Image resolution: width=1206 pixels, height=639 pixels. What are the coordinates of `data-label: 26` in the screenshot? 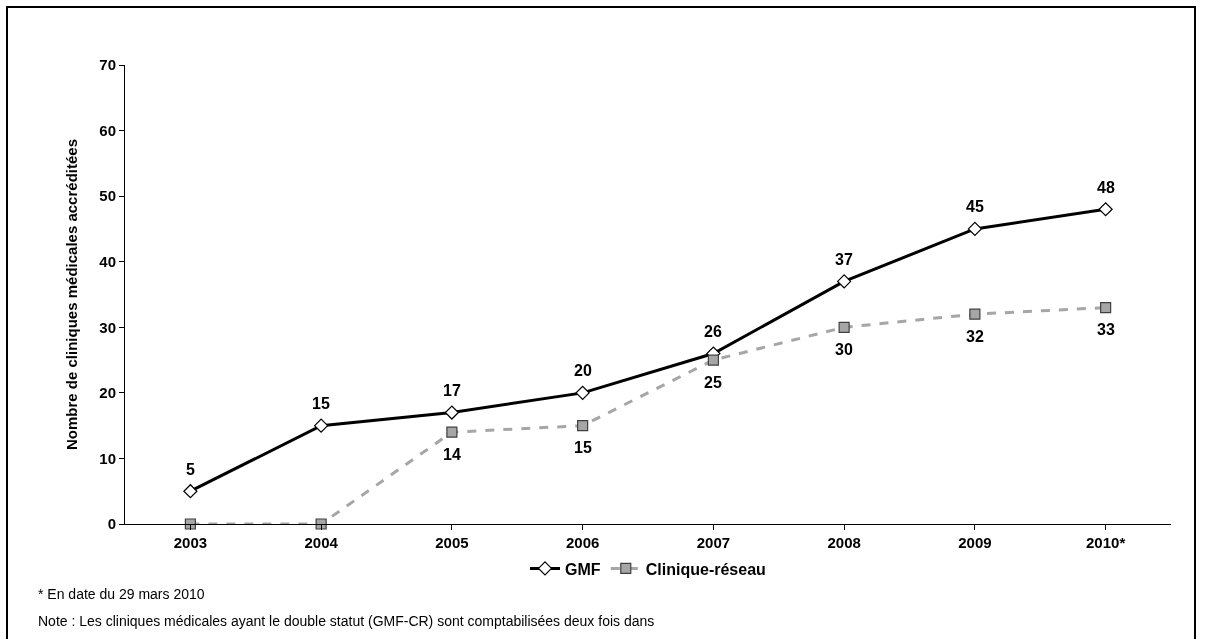 It's located at (713, 331).